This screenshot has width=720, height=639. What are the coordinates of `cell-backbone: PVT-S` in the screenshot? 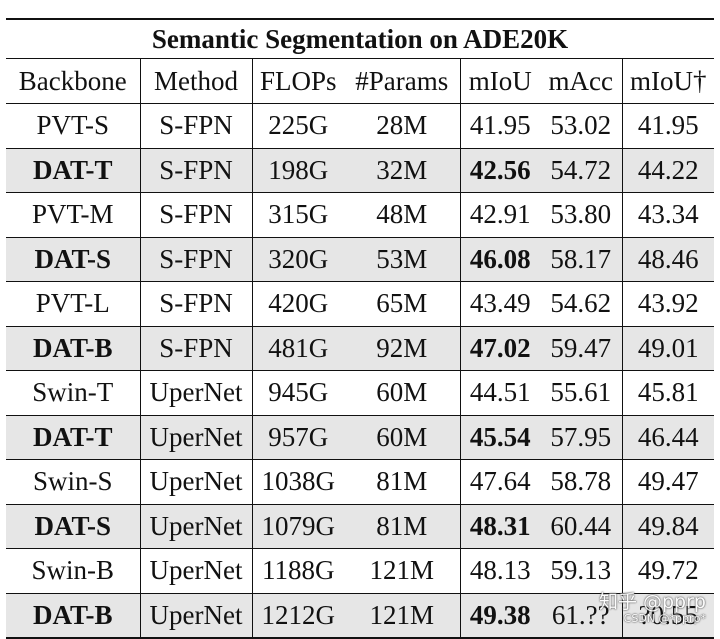 It's located at (73, 126).